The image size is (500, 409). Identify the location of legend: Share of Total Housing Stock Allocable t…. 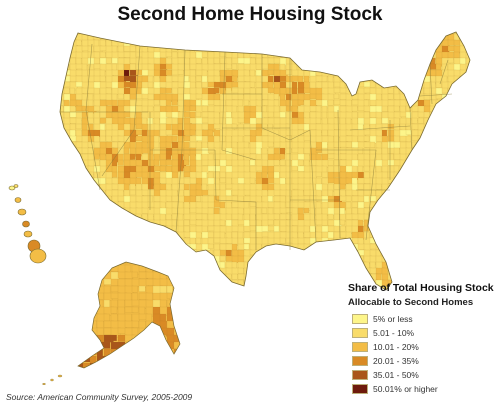
(423, 339).